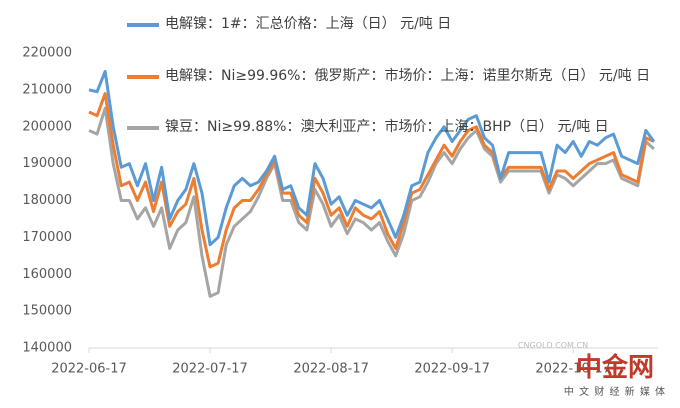 This screenshot has height=408, width=680. What do you see at coordinates (47, 53) in the screenshot?
I see `y-tick-label: 220000` at bounding box center [47, 53].